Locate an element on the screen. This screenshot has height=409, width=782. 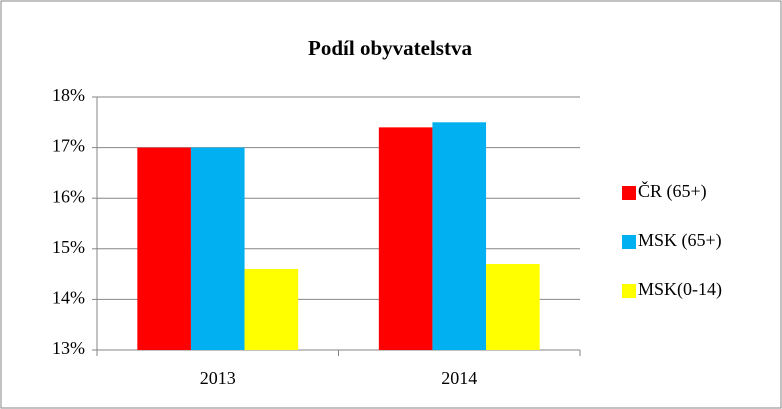
y-tick-label: 15% is located at coordinates (68, 247).